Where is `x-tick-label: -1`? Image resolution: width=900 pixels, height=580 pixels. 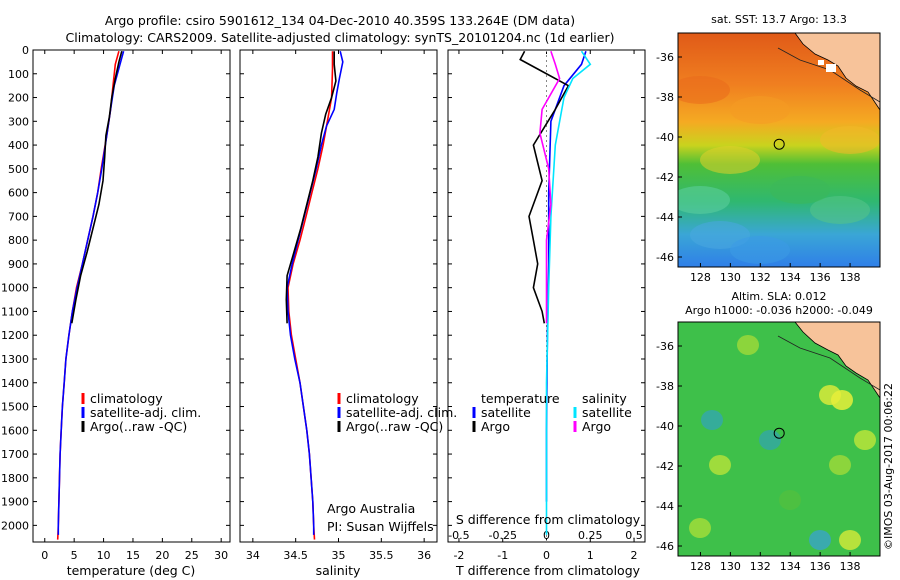
x-tick-label: -1 is located at coordinates (502, 555).